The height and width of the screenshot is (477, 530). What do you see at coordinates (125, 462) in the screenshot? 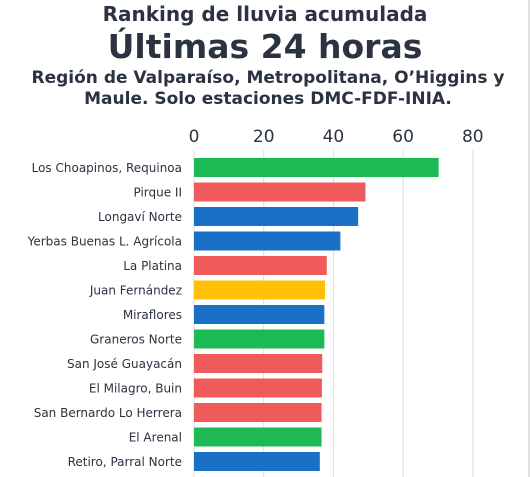
I see `category-label: Retiro, Parral Norte` at bounding box center [125, 462].